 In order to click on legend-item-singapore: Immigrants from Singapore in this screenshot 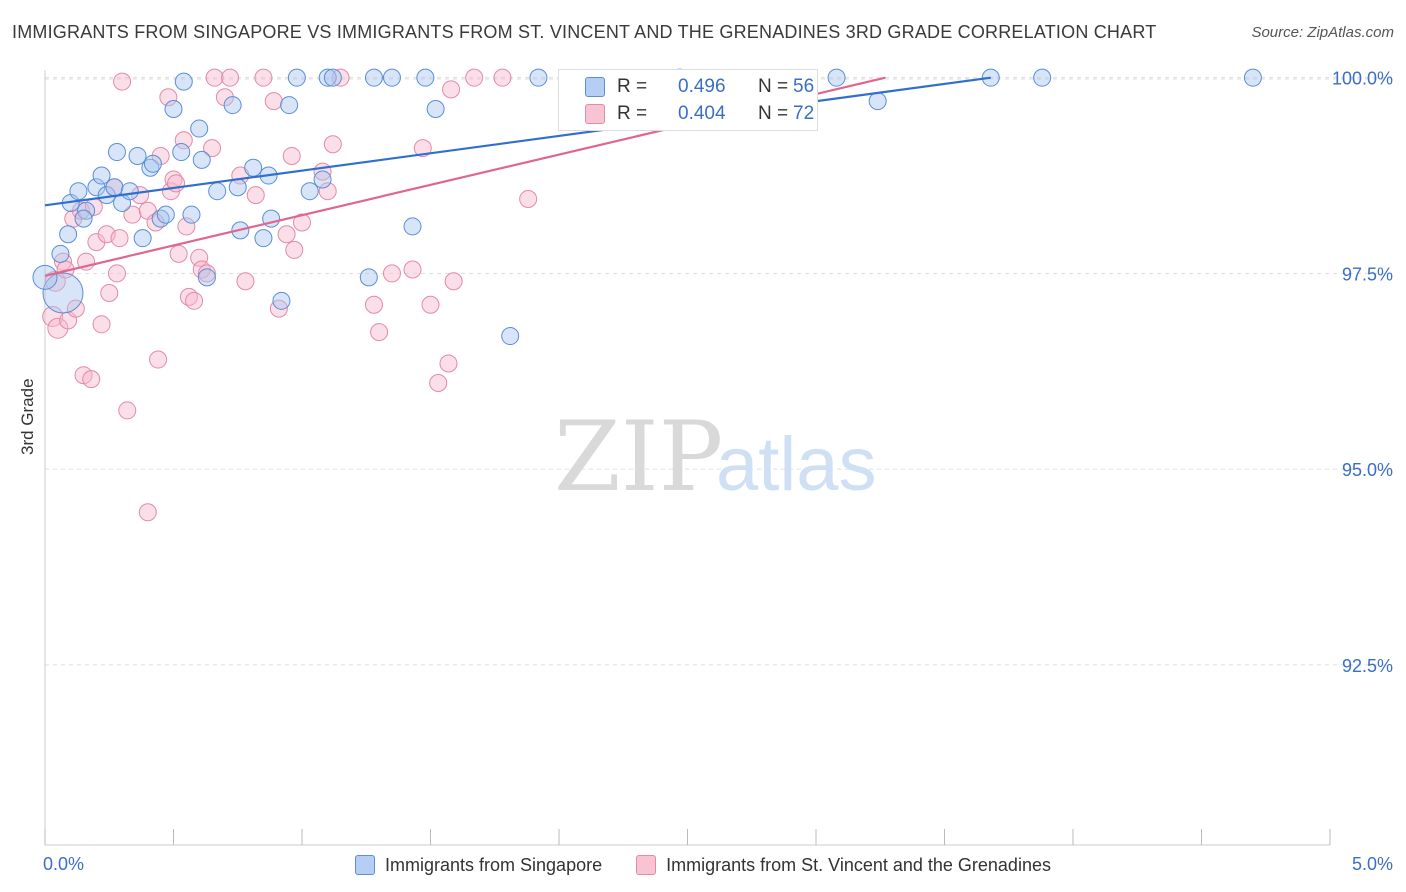, I will do `click(478, 865)`.